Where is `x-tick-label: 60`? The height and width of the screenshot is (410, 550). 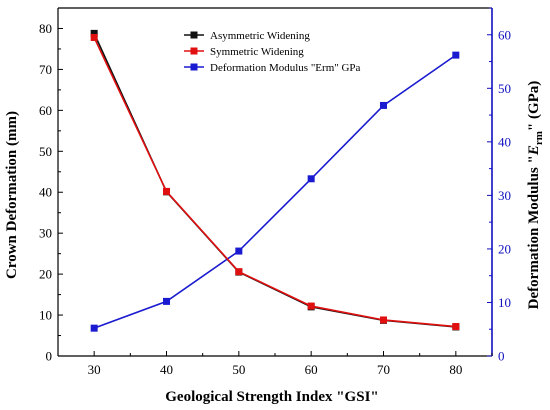
x-tick-label: 60 is located at coordinates (311, 369).